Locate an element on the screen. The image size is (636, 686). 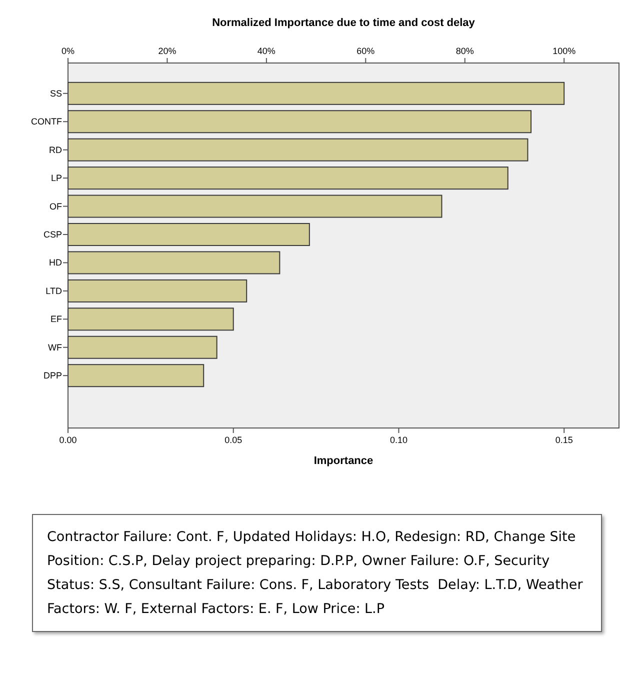
x2-tick-label: 100% is located at coordinates (564, 51).